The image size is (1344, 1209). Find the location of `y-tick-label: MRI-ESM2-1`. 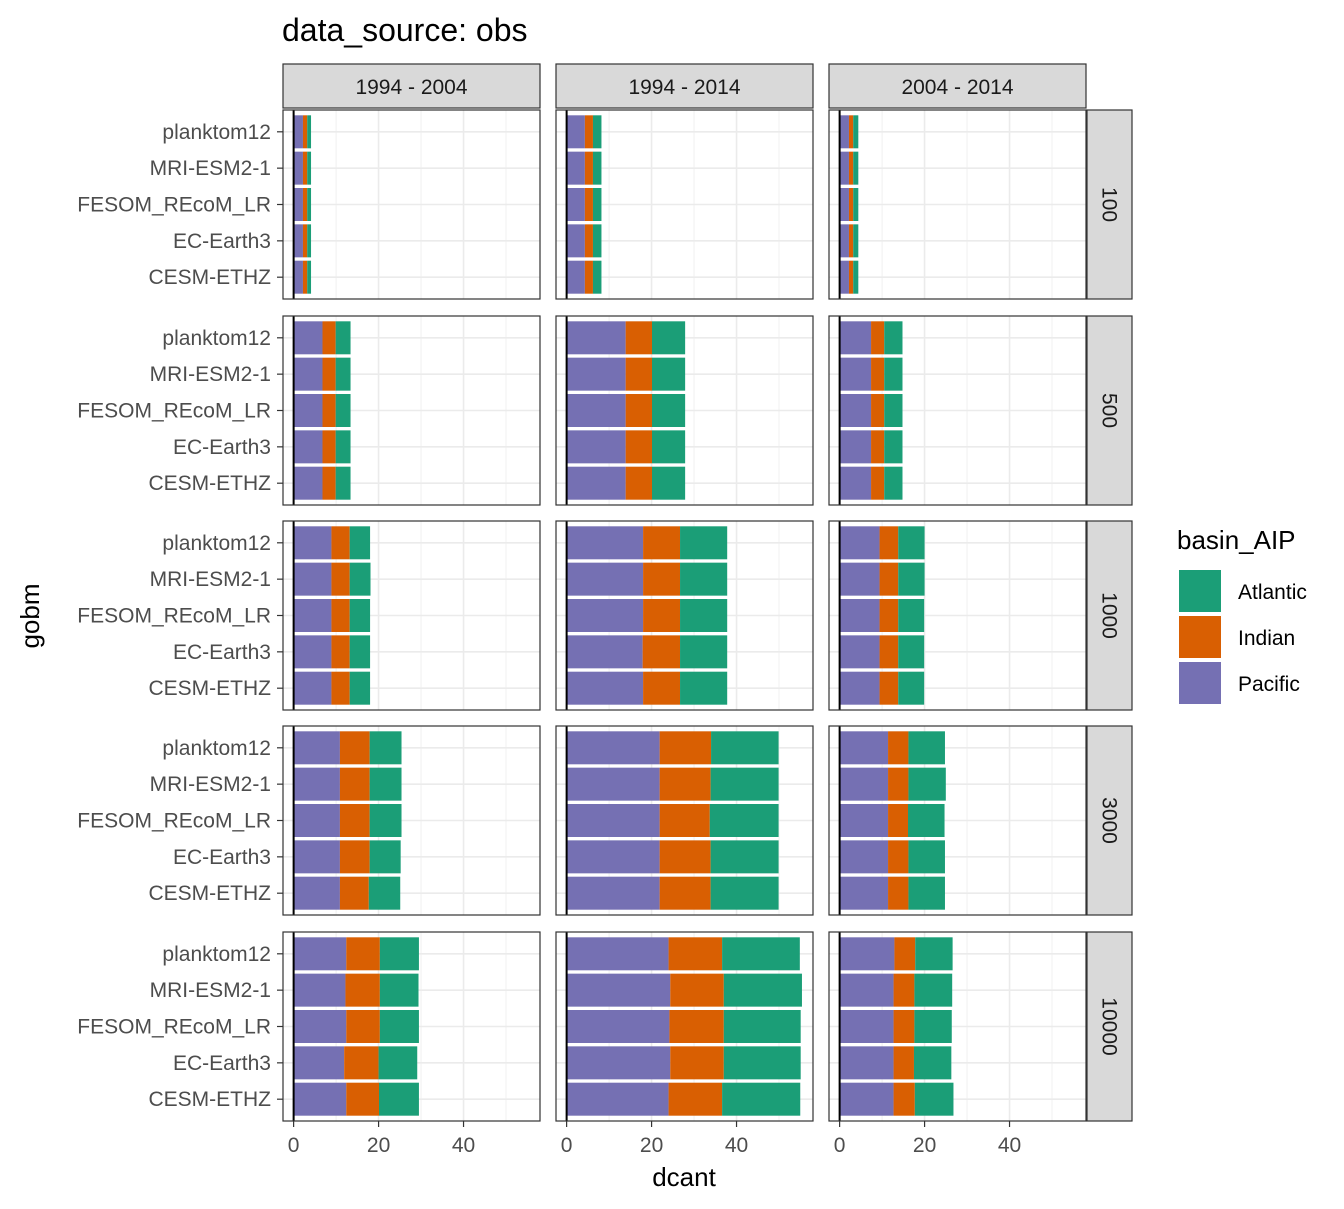

y-tick-label: MRI-ESM2-1 is located at coordinates (210, 990).